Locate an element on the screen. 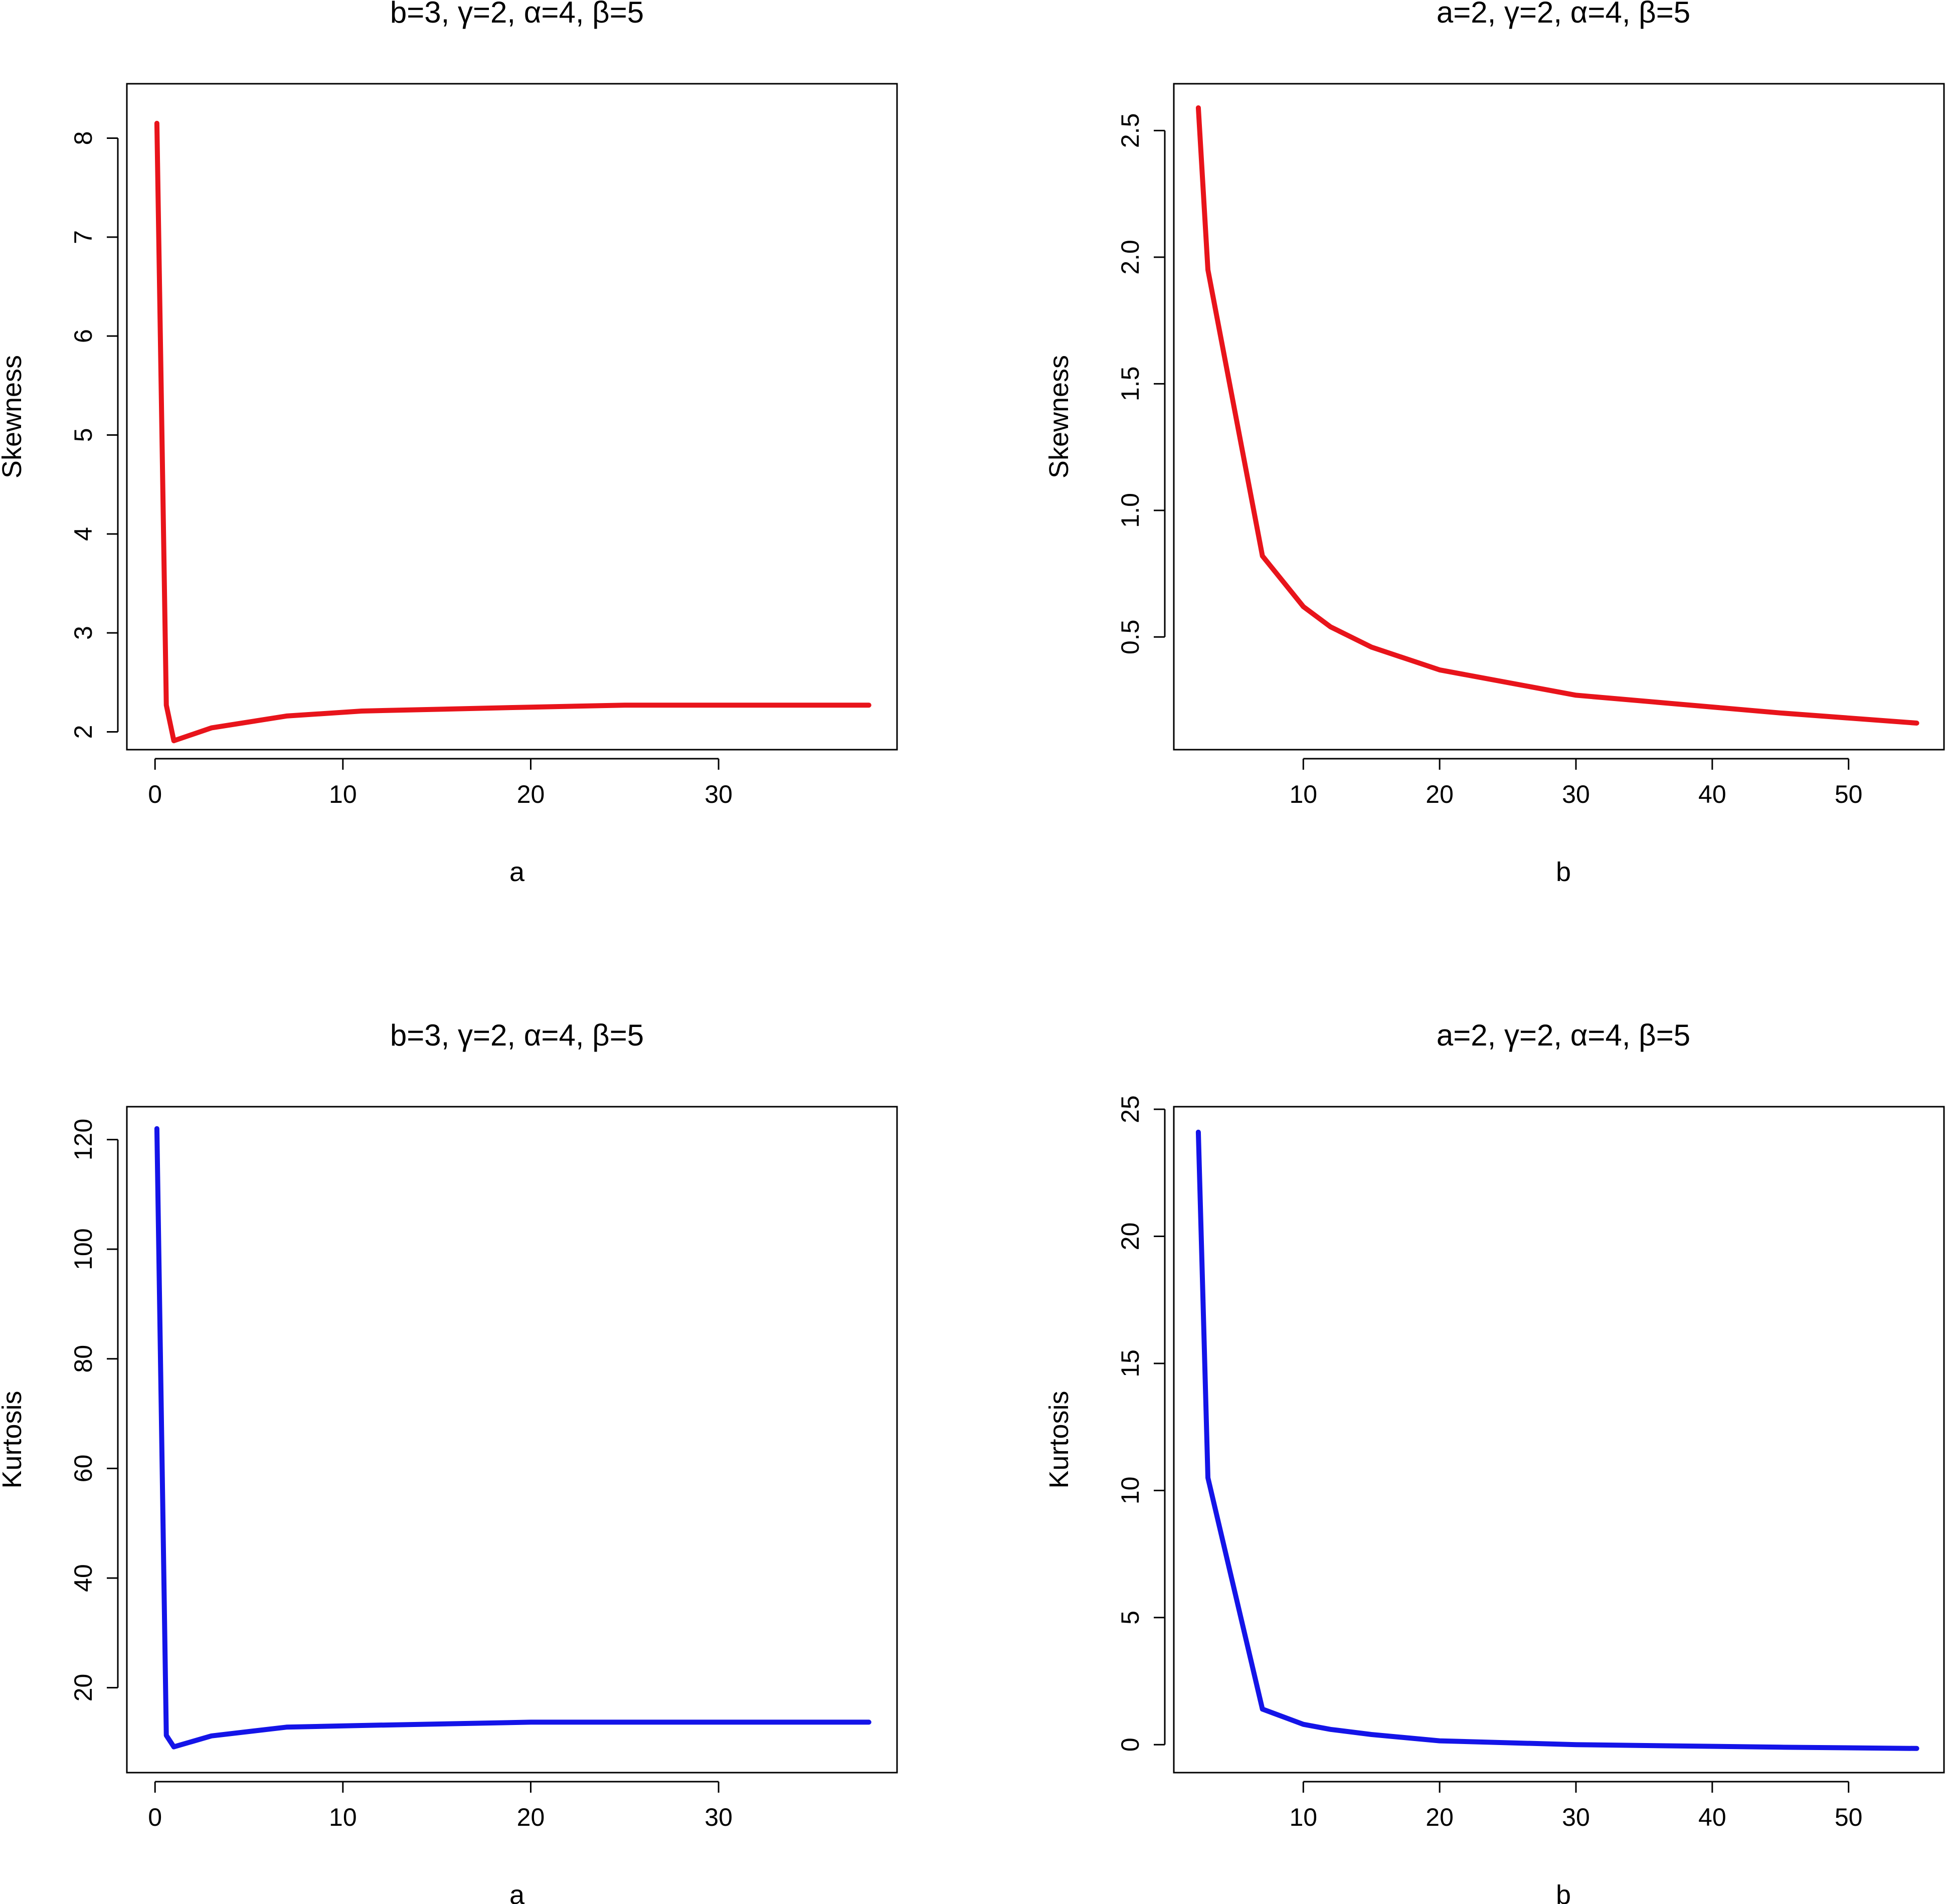  y-tick-label: 10 is located at coordinates (1130, 1491).